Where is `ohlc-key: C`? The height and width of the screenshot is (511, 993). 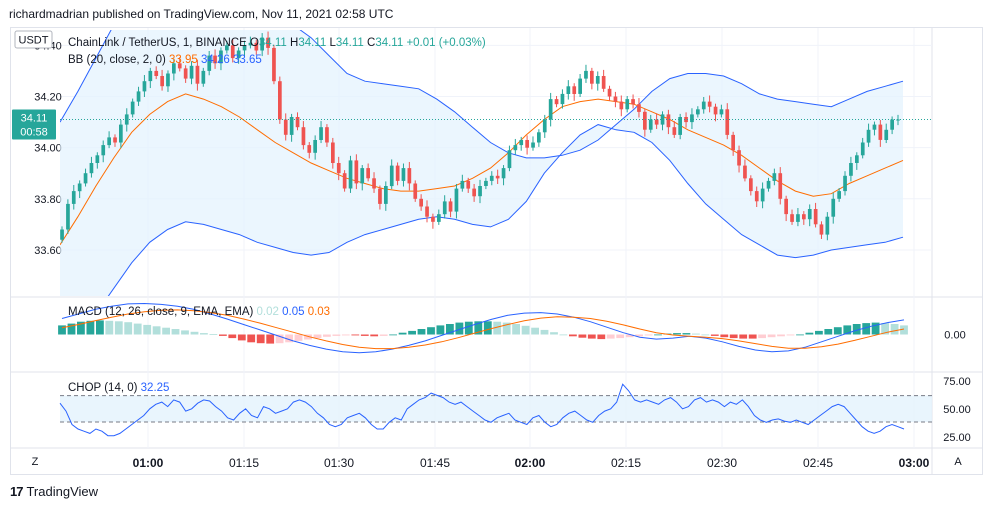
ohlc-key: C is located at coordinates (371, 43).